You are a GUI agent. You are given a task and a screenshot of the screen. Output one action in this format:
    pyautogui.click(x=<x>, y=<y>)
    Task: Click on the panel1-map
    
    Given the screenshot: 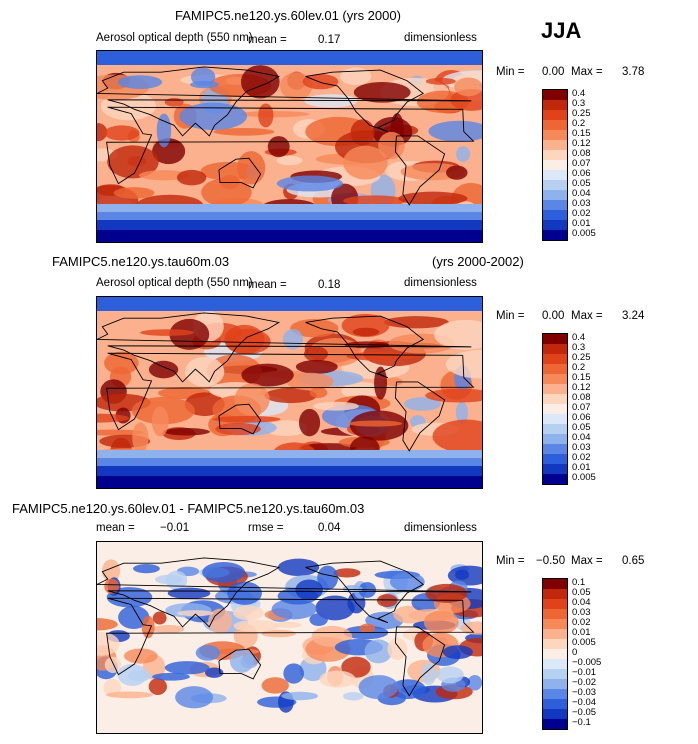 What is the action you would take?
    pyautogui.click(x=289, y=146)
    